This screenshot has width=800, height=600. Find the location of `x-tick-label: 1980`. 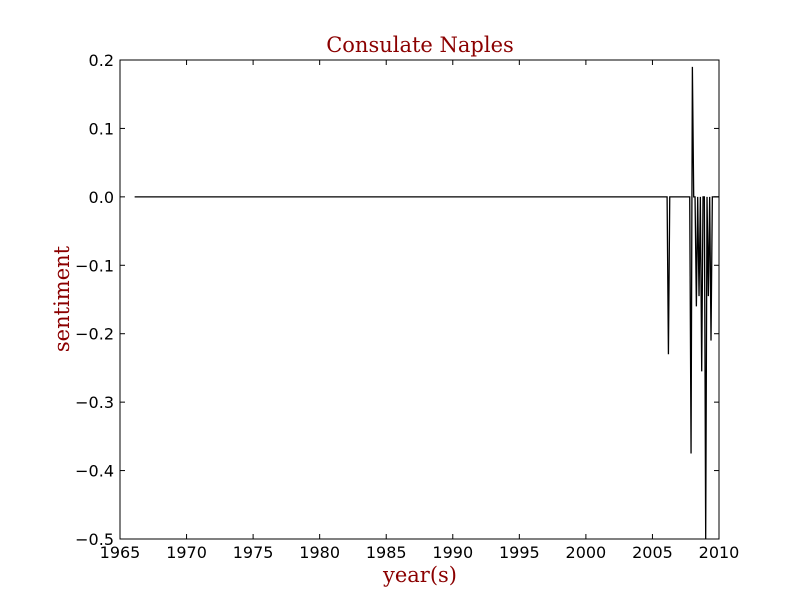

x-tick-label: 1980 is located at coordinates (319, 552).